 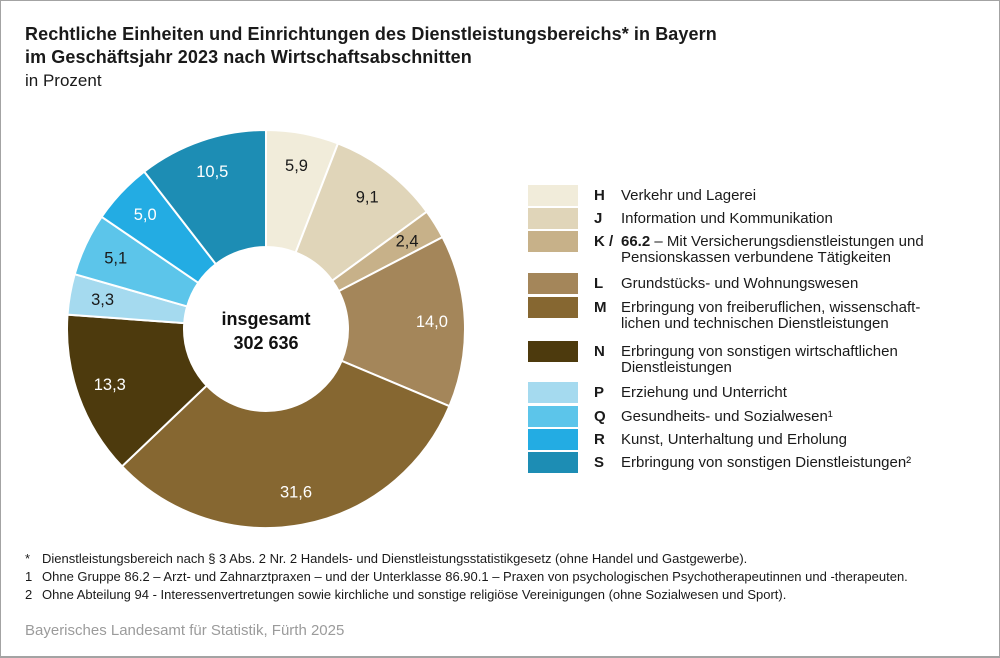 What do you see at coordinates (401, 321) in the screenshot?
I see `pie-slice-L` at bounding box center [401, 321].